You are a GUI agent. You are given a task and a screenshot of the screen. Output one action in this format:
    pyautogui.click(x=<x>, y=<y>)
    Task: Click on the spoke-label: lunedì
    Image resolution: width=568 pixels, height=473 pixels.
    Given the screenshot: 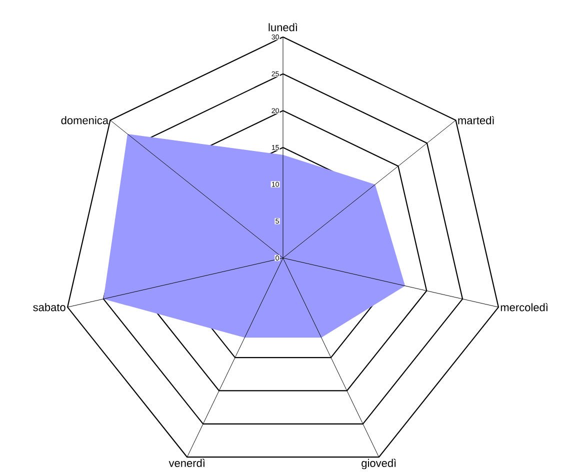 What is the action you would take?
    pyautogui.click(x=283, y=27)
    